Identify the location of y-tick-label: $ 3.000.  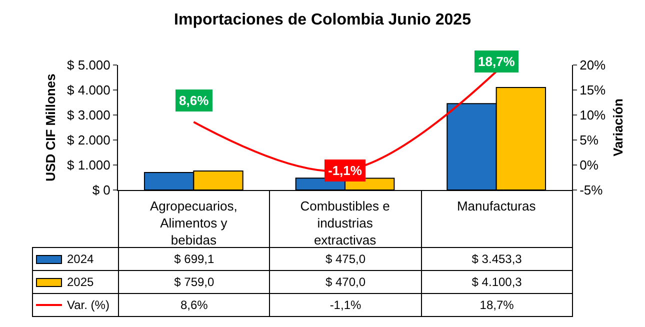
(88, 115).